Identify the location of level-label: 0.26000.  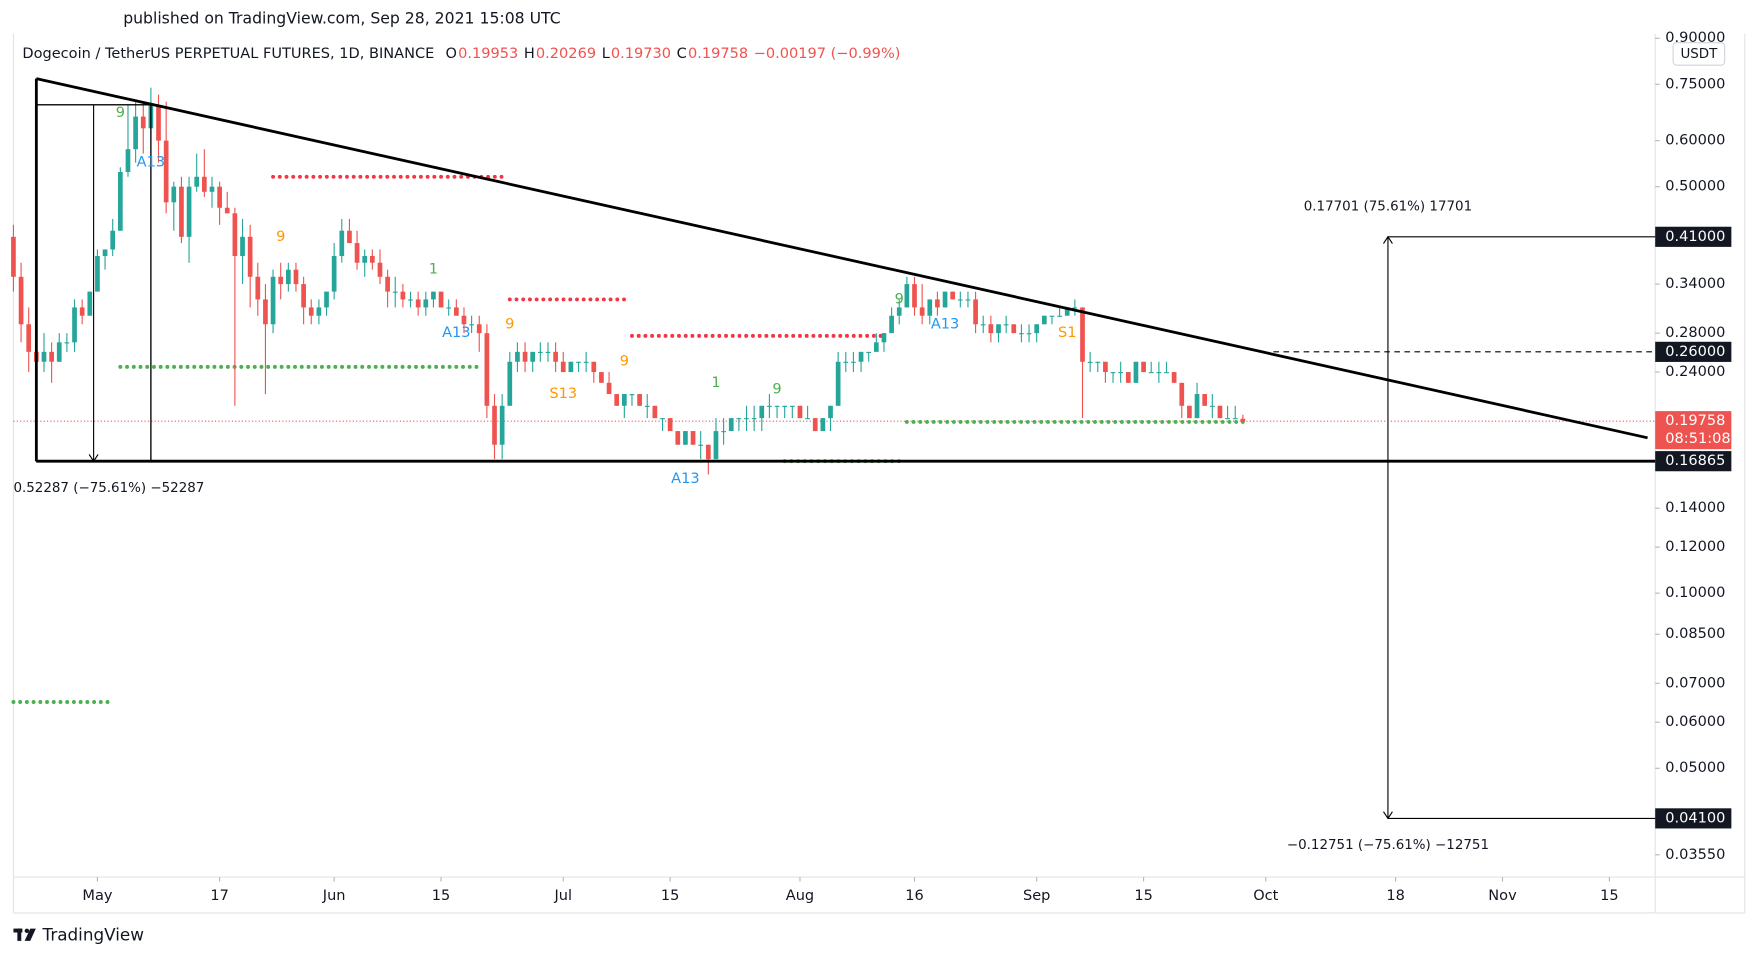
(1695, 351).